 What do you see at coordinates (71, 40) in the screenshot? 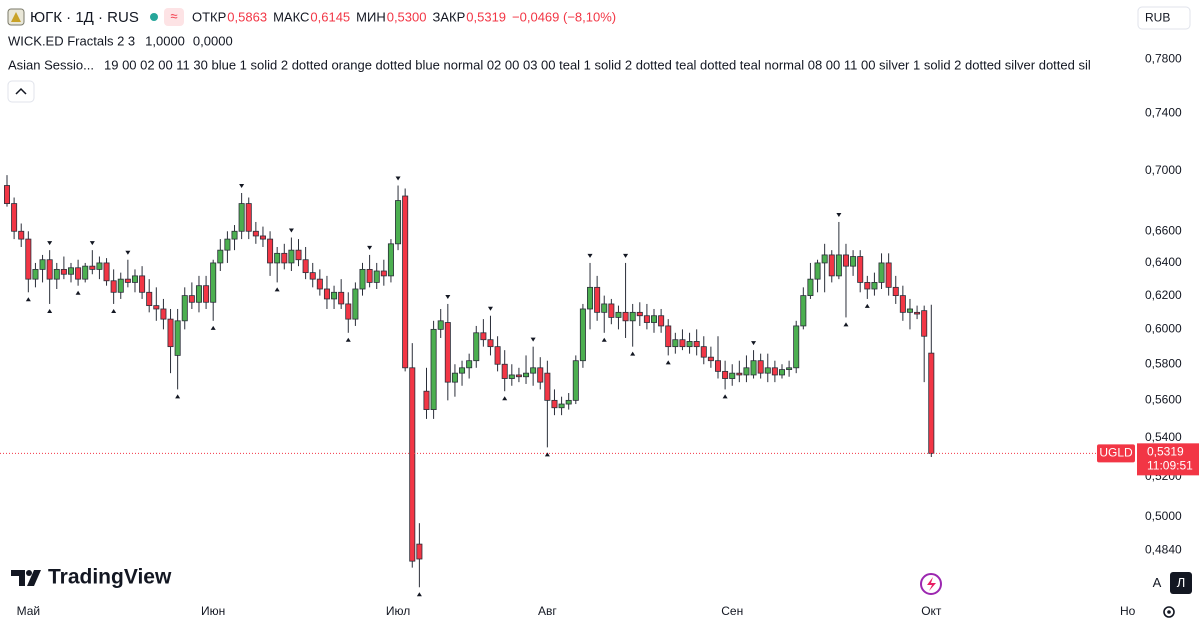
I see `indicator-name: WICK.ED Fractals 2 3` at bounding box center [71, 40].